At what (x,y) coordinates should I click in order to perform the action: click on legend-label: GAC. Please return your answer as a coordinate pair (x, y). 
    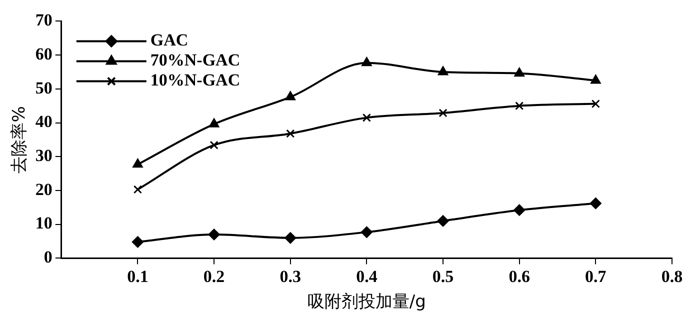
    Looking at the image, I should click on (169, 40).